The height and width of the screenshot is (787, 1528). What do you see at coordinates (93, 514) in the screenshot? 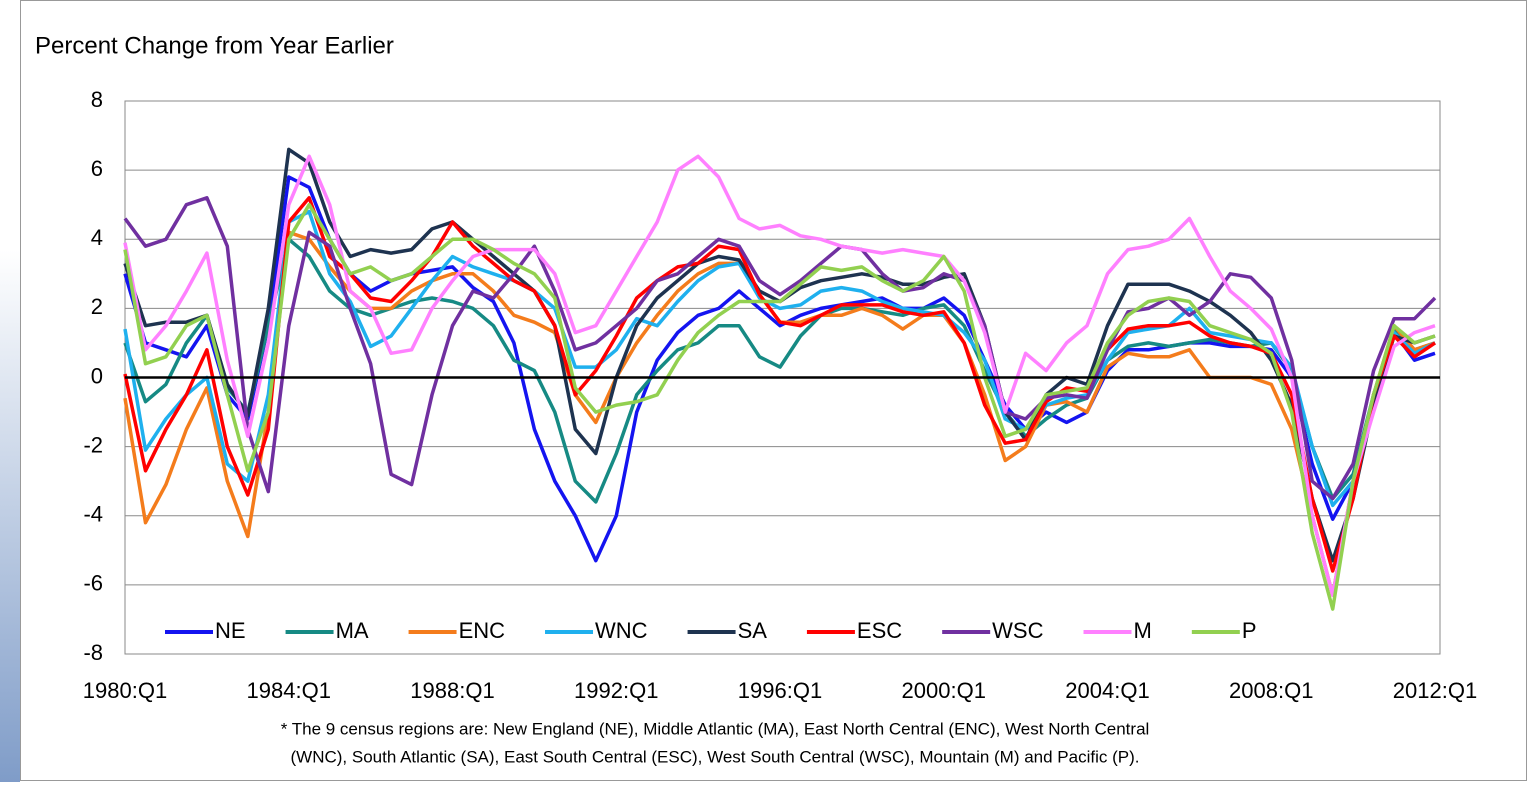
I see `y-tick-label: -4` at bounding box center [93, 514].